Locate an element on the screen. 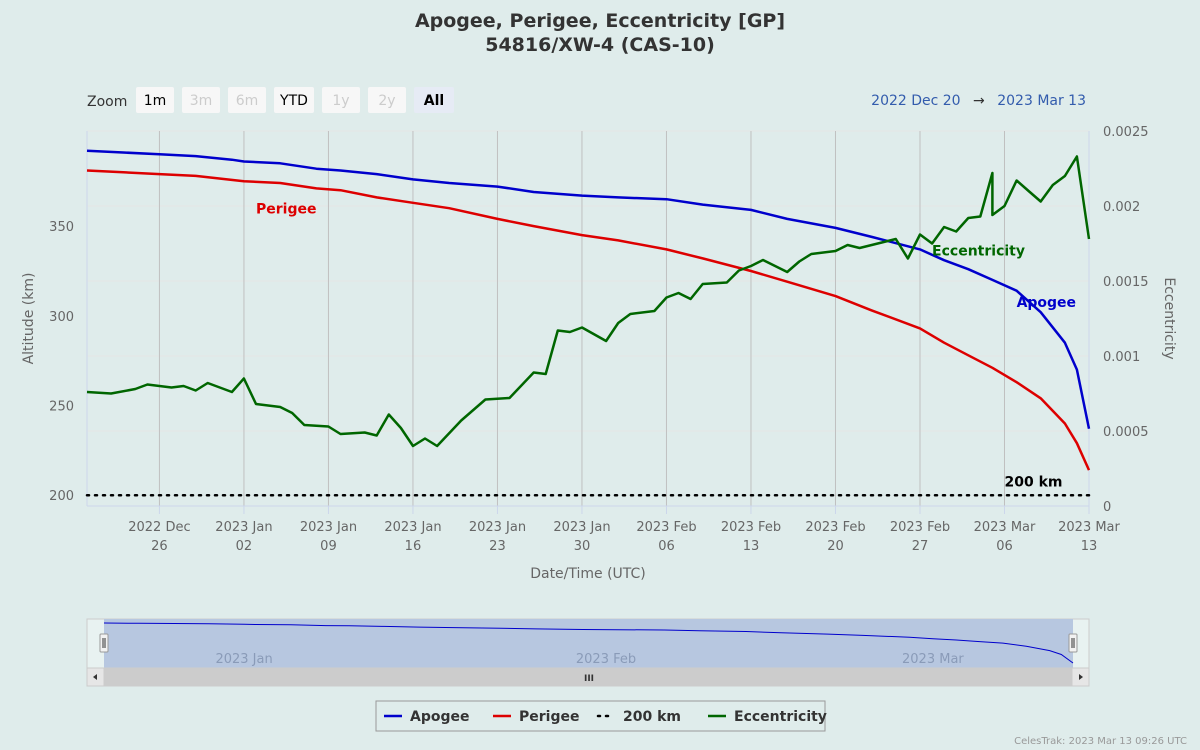 Image resolution: width=1200 pixels, height=750 pixels. x-tick-label: 2023 Jan 16 is located at coordinates (412, 537).